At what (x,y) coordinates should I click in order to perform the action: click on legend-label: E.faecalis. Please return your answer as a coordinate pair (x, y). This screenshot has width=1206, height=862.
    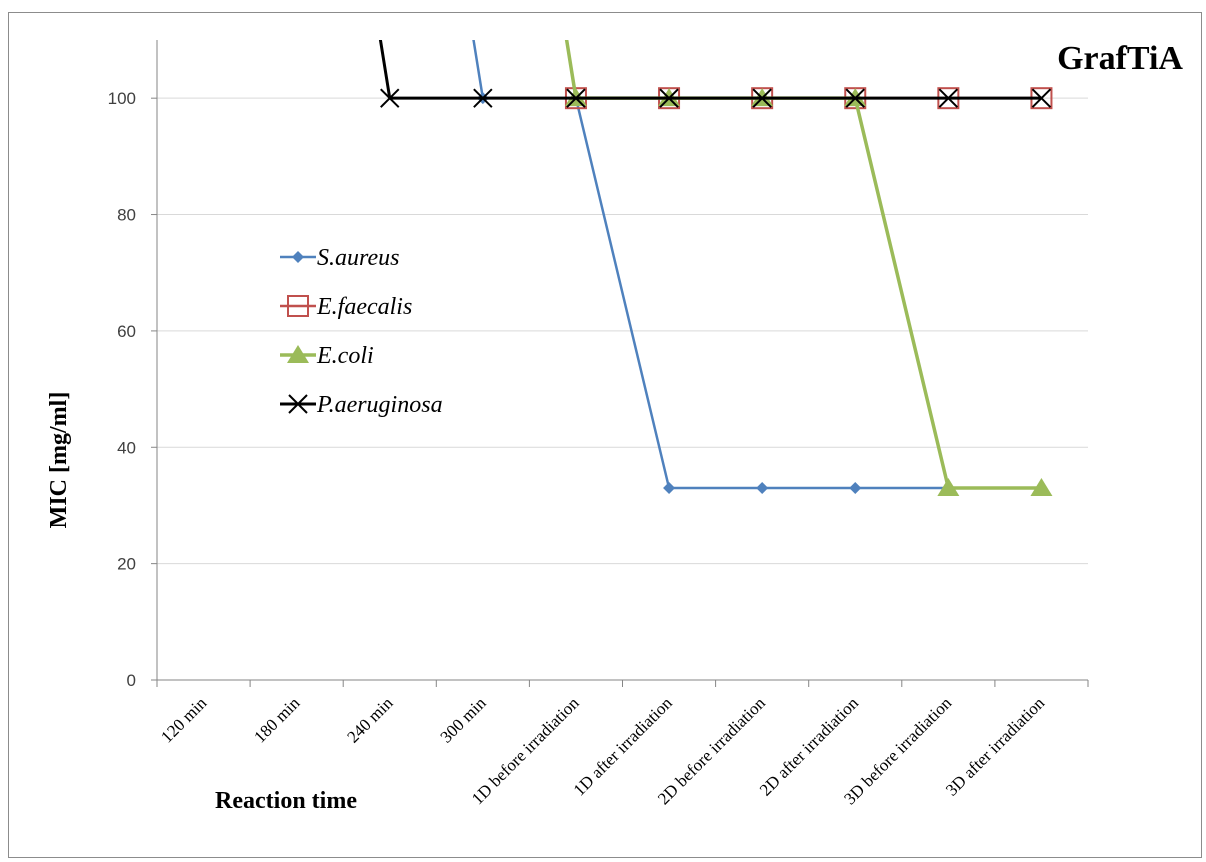
    Looking at the image, I should click on (364, 307).